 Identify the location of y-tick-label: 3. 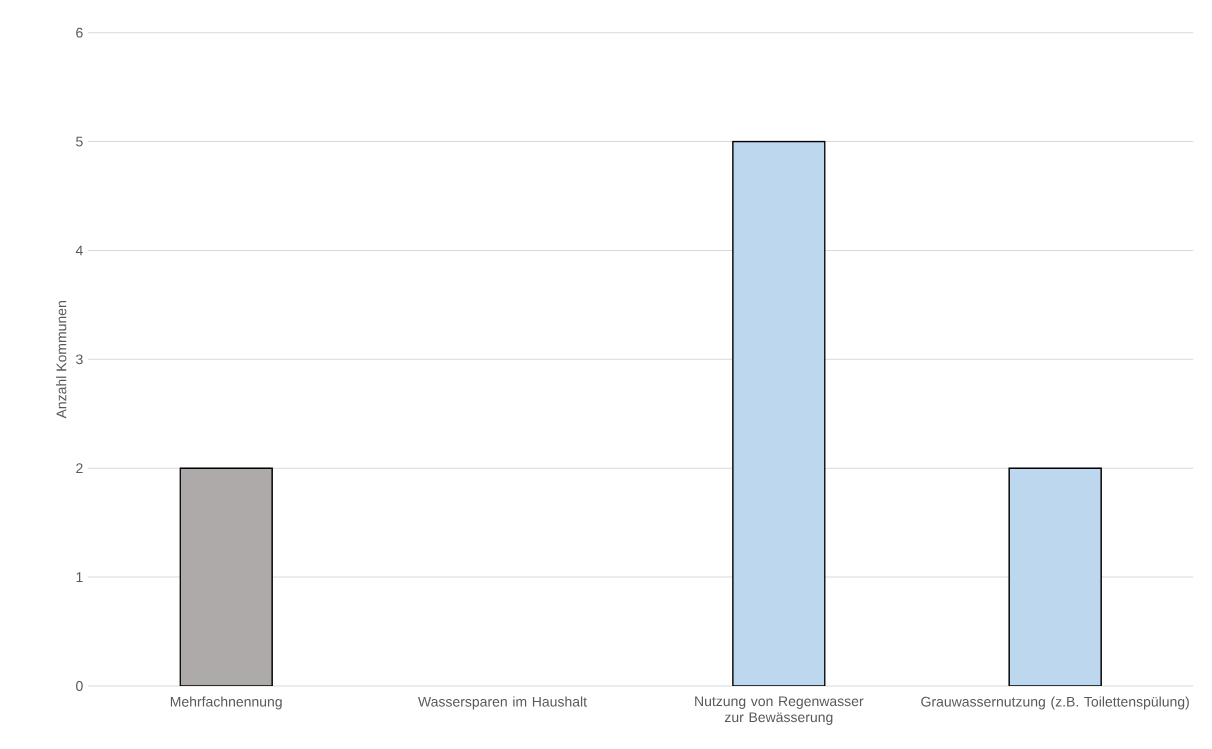
(79, 359).